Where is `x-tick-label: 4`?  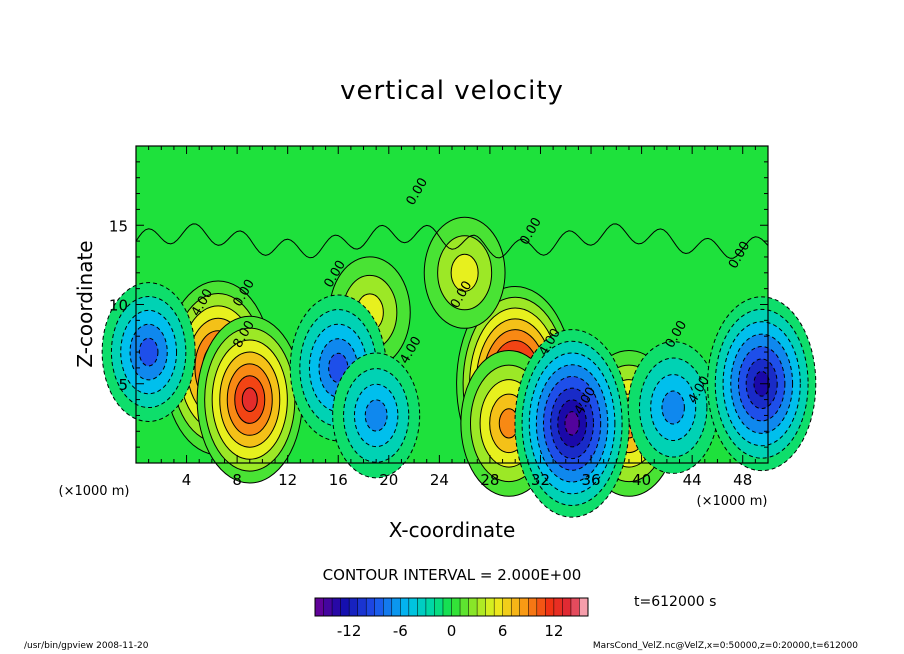
x-tick-label: 4 is located at coordinates (187, 480).